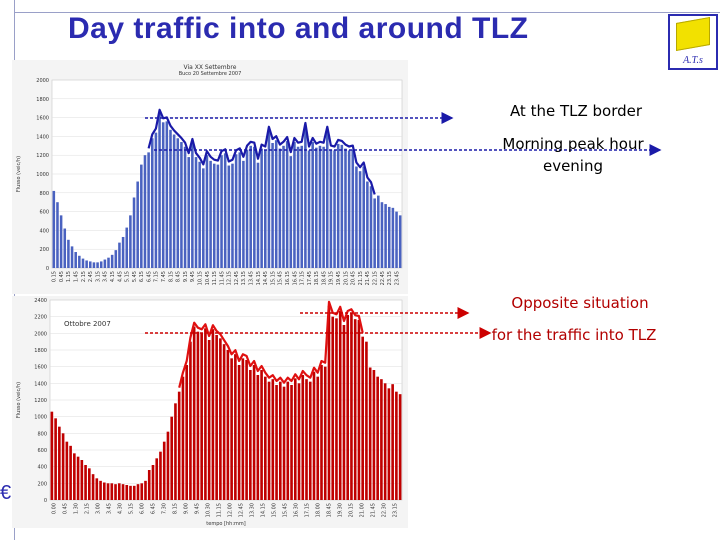 The height and width of the screenshot is (540, 720). I want to click on y-tick-label: 1400, so click(40, 384).